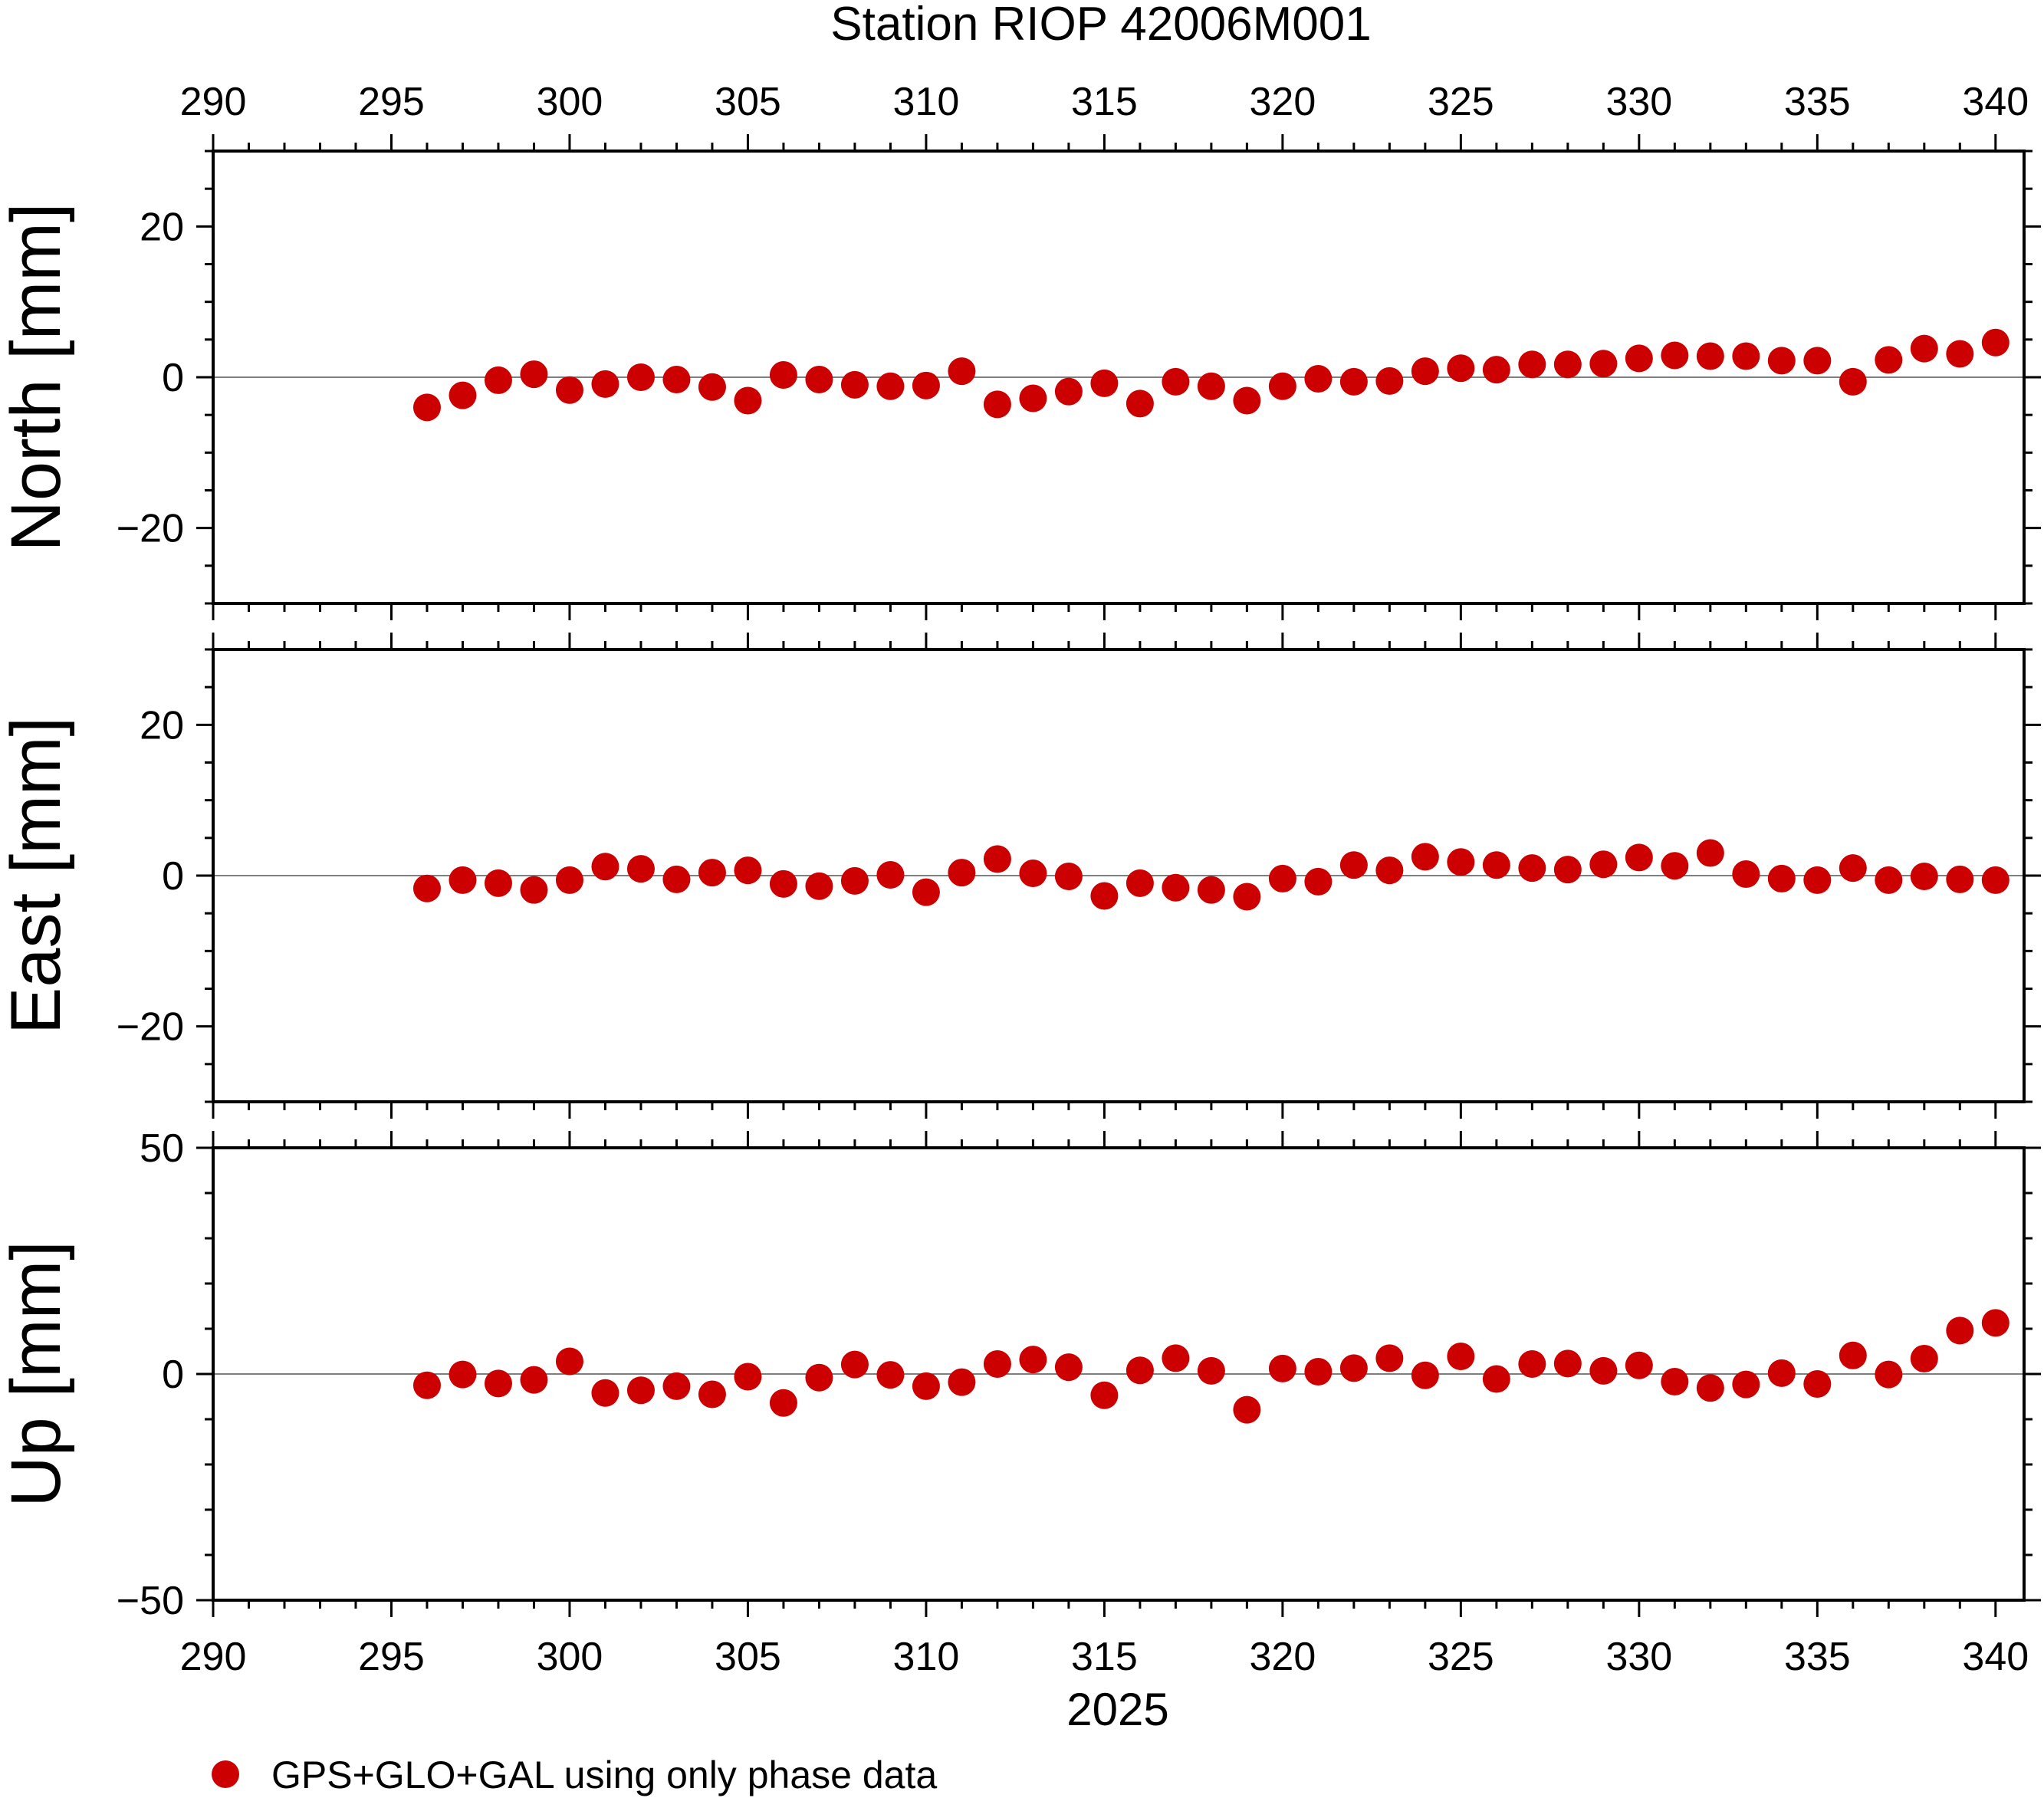 This screenshot has width=2044, height=1798. What do you see at coordinates (1817, 102) in the screenshot?
I see `top-x-tick-label: 335` at bounding box center [1817, 102].